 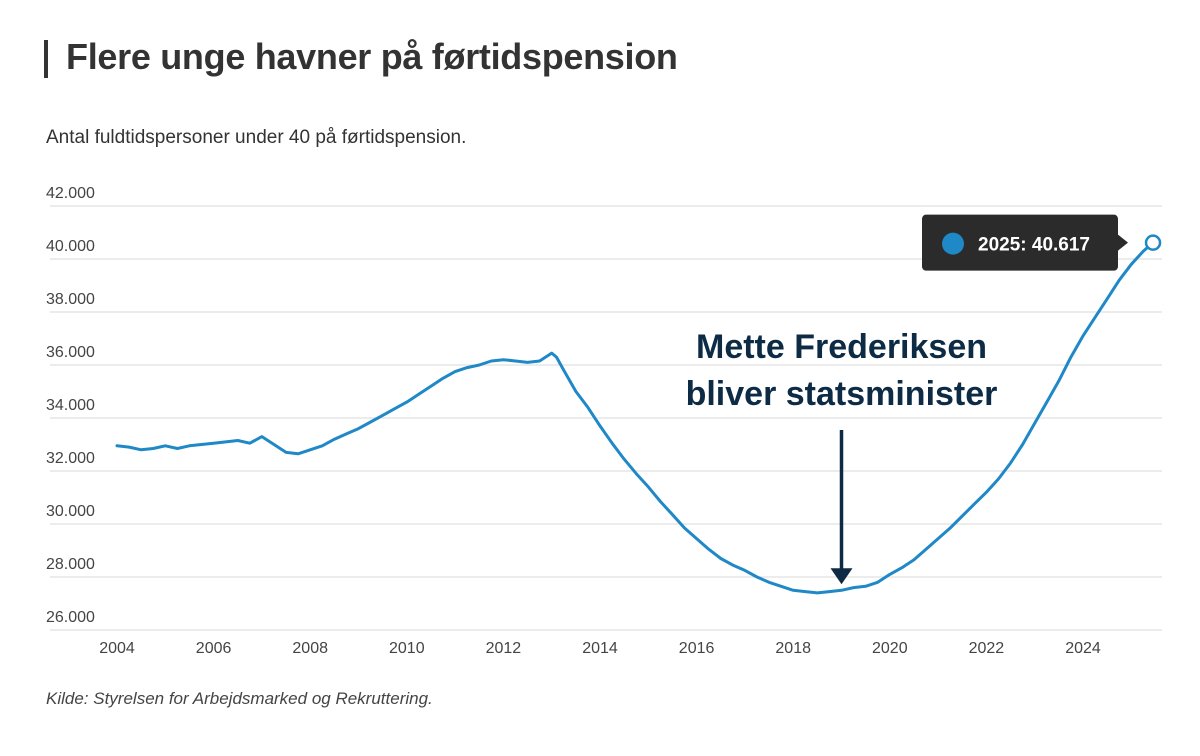 I want to click on tooltip-box, so click(x=1020, y=242).